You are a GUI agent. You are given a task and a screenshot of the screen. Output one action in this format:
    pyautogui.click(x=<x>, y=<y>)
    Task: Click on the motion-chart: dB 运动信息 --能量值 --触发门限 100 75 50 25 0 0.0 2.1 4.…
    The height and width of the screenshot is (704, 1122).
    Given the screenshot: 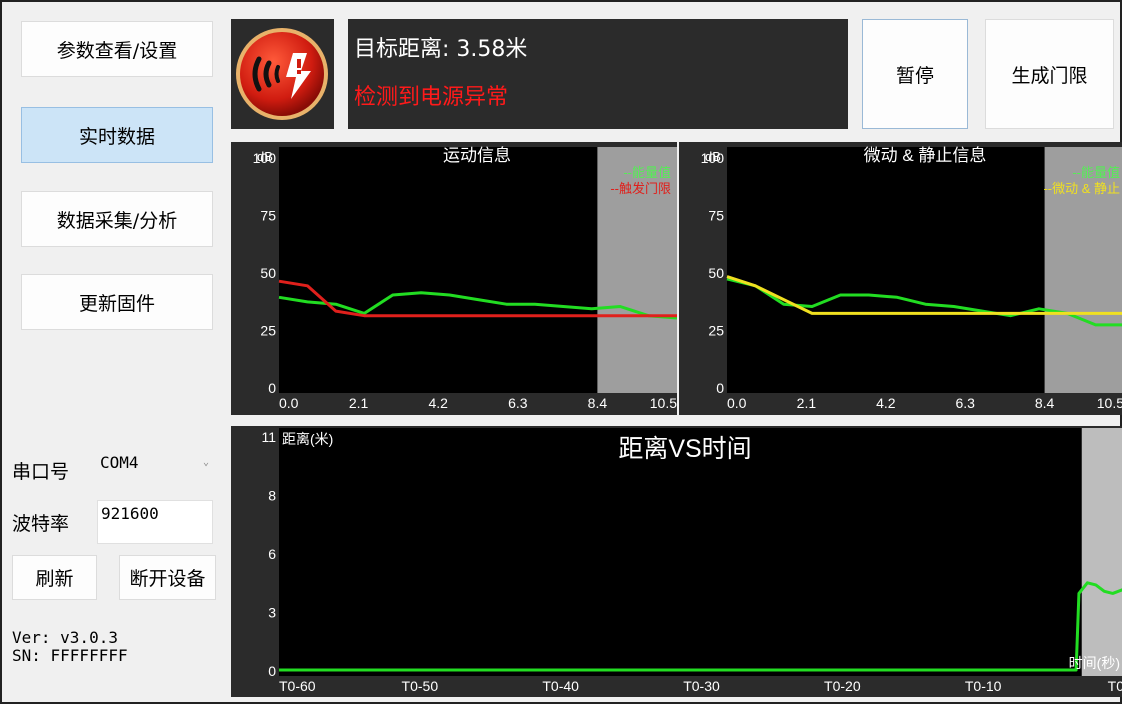 What is the action you would take?
    pyautogui.click(x=465, y=278)
    